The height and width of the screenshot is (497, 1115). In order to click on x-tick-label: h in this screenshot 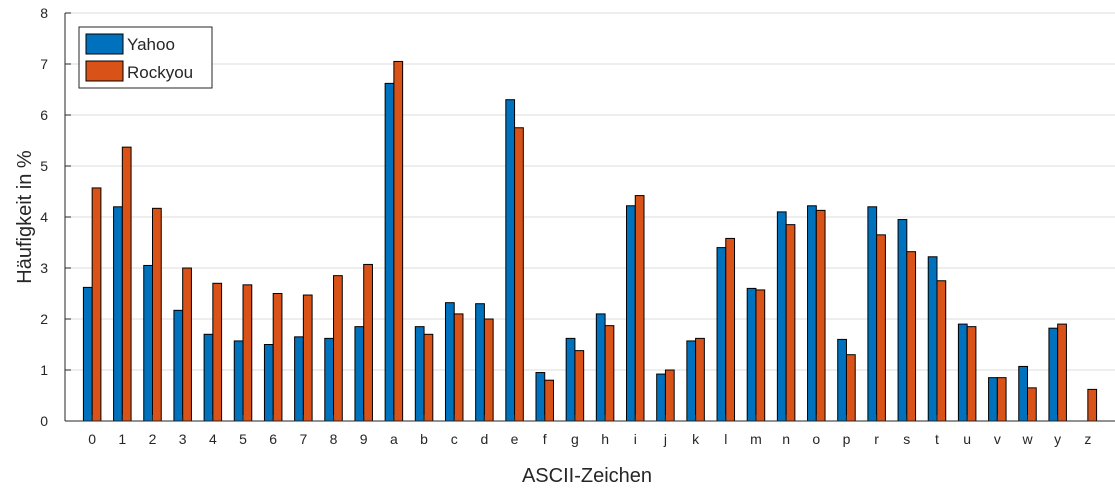, I will do `click(605, 439)`.